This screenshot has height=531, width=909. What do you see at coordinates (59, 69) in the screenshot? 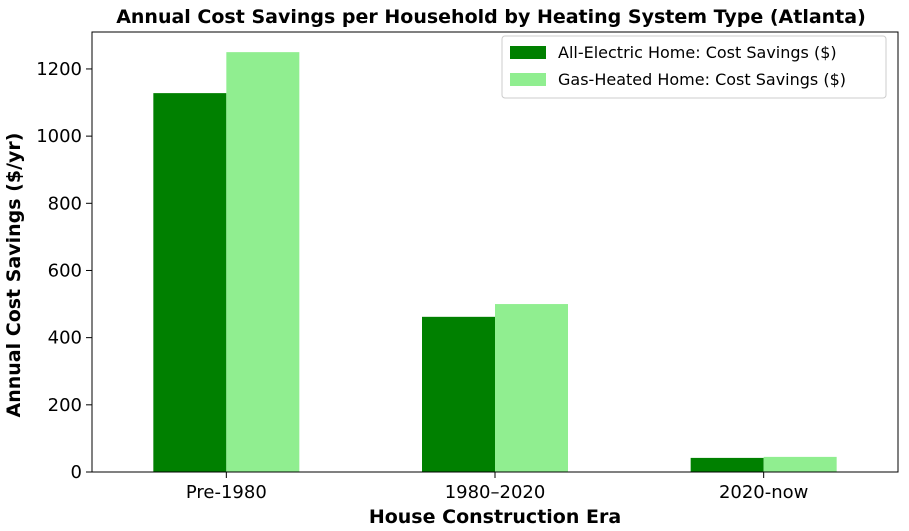
I see `y-tick-label-6: 1200` at bounding box center [59, 69].